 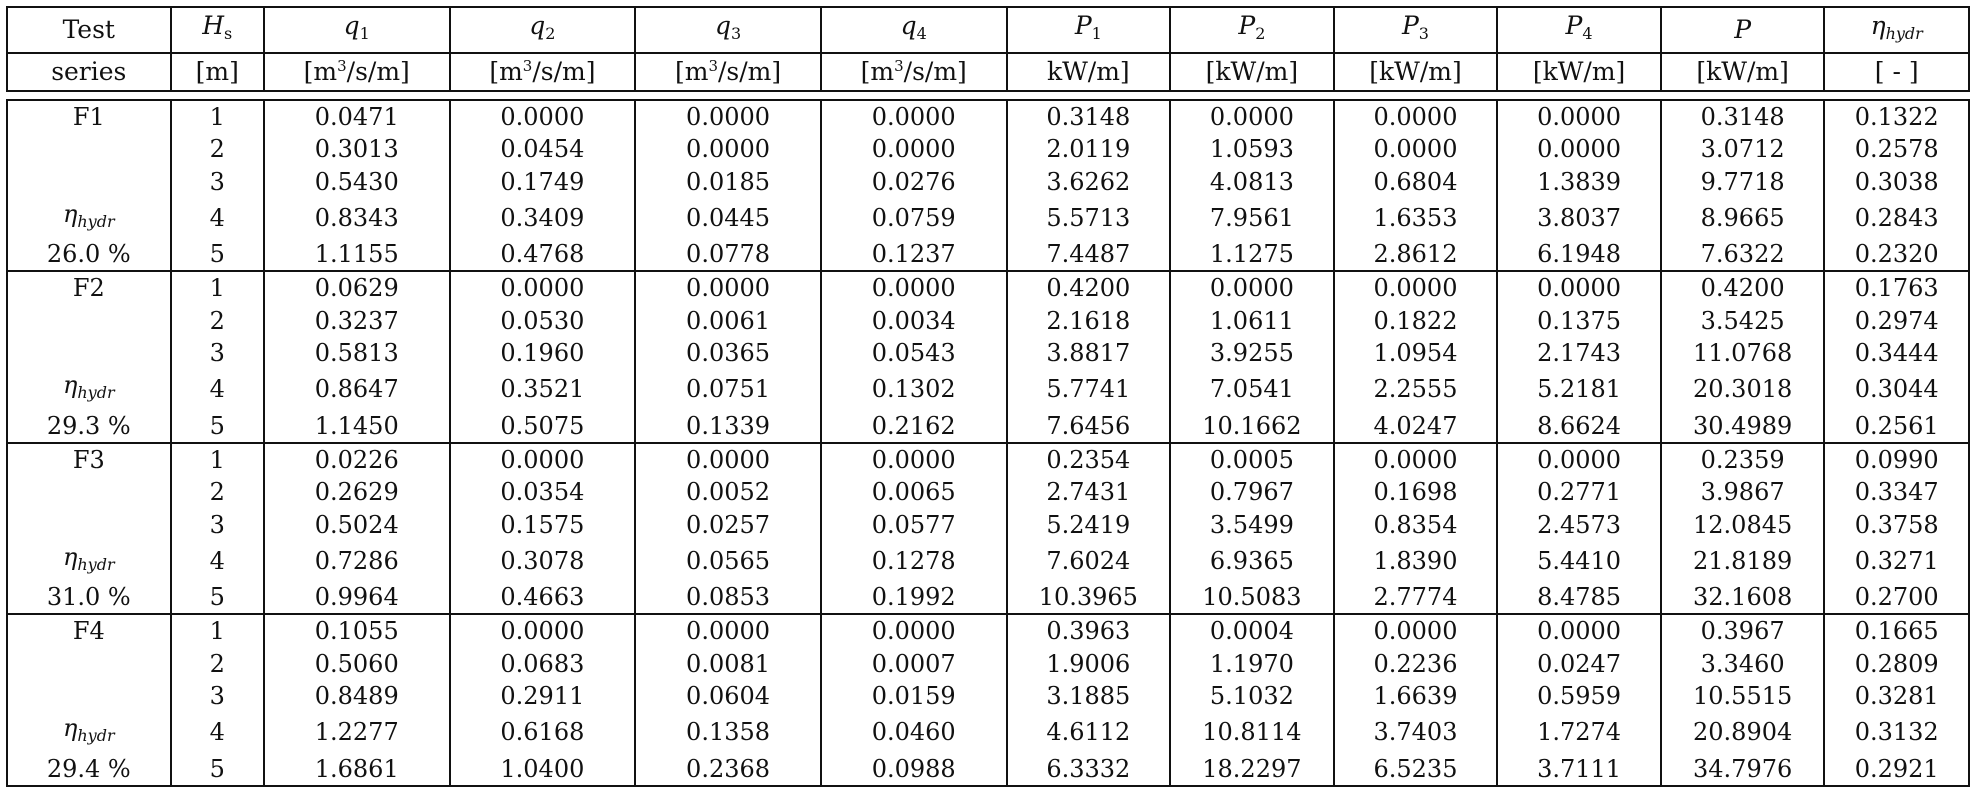 I want to click on table-cell: 0.1749, so click(x=542, y=181).